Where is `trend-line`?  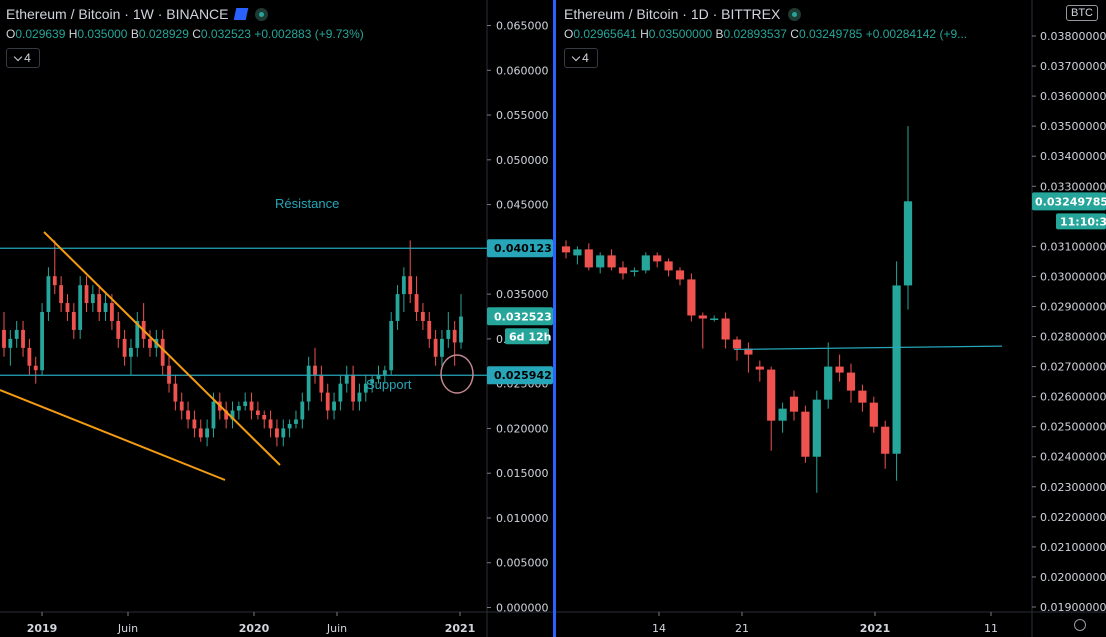 trend-line is located at coordinates (868, 348).